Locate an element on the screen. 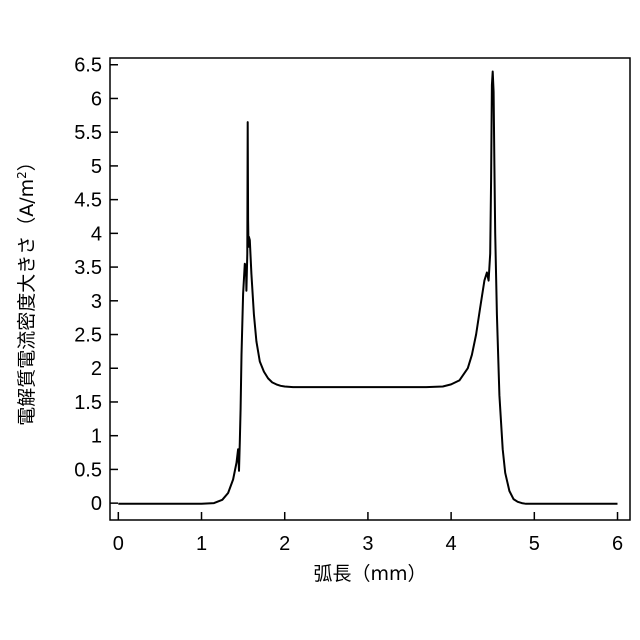 The image size is (640, 640). x-tick-label: 4 is located at coordinates (451, 544).